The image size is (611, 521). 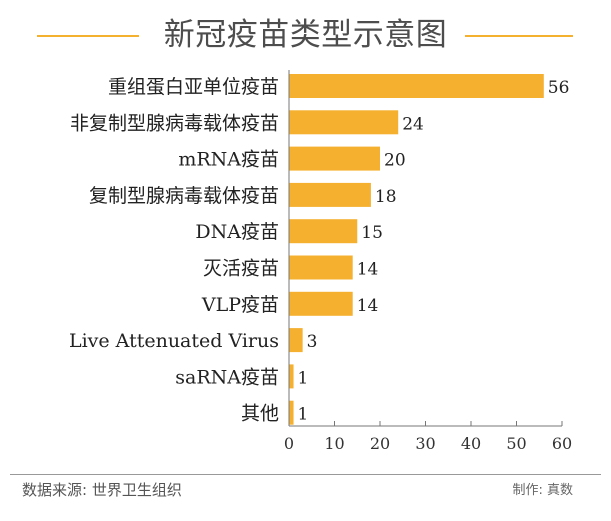 I want to click on x-tick-label: 40, so click(x=471, y=443).